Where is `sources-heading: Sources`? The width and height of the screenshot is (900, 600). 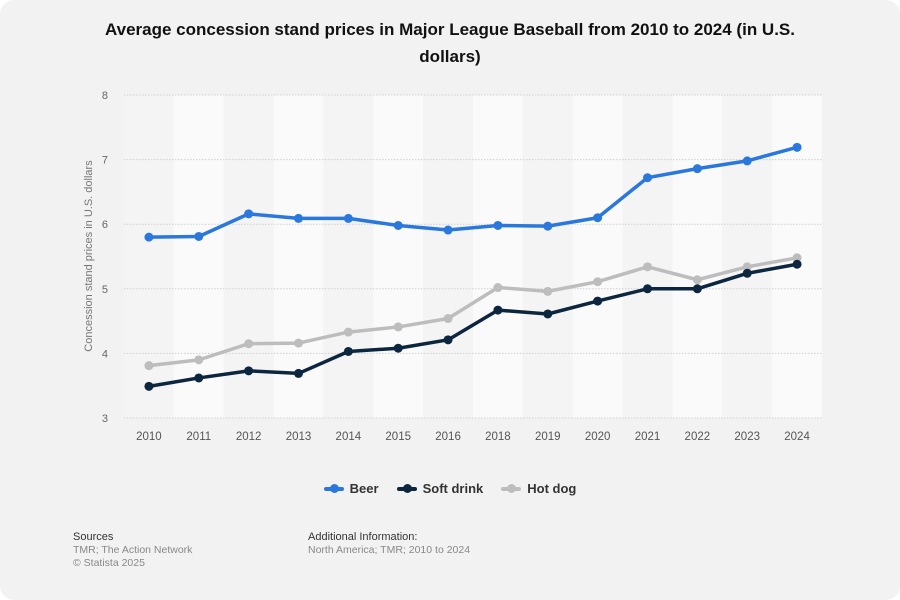
sources-heading: Sources is located at coordinates (93, 537).